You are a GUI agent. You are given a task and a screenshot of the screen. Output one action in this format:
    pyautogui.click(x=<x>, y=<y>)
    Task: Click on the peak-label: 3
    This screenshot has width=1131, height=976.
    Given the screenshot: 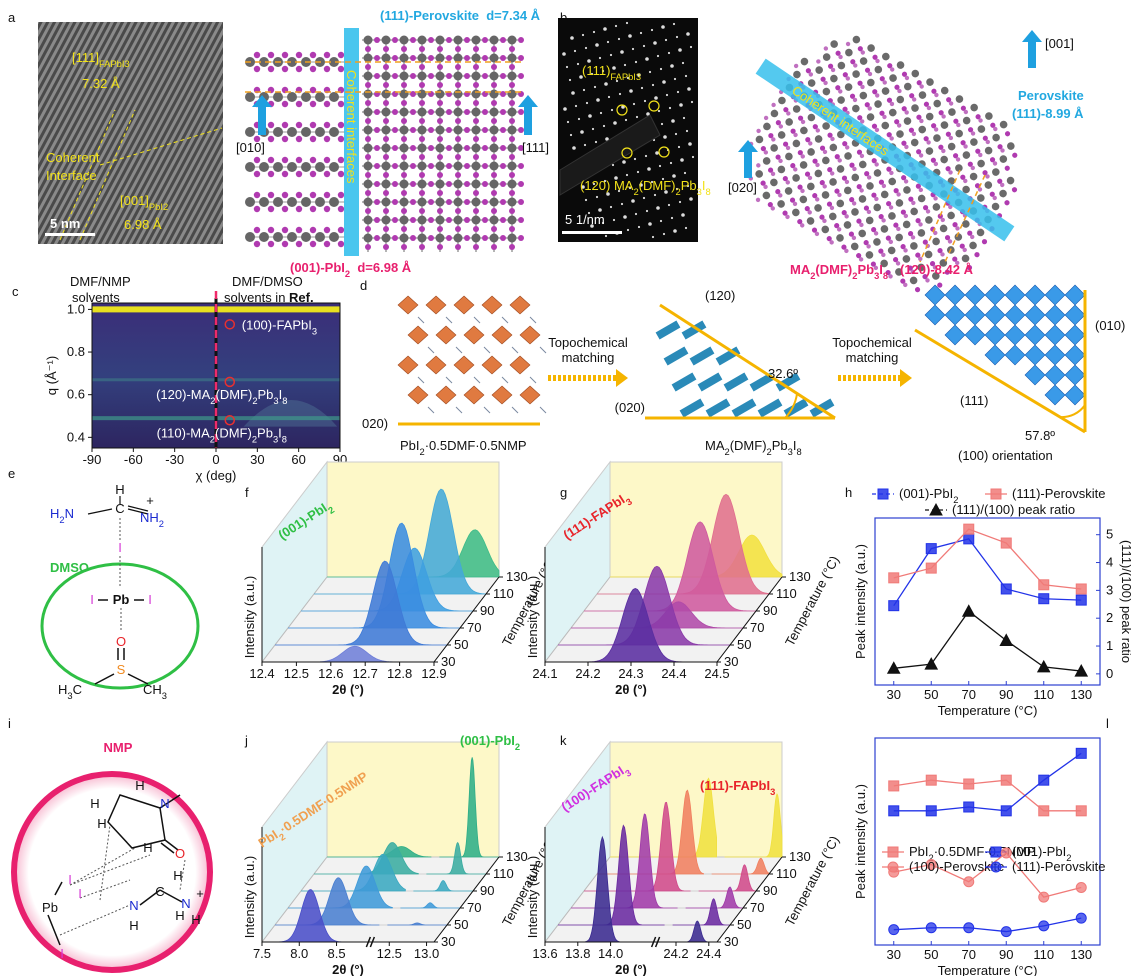 What is the action you would take?
    pyautogui.click(x=275, y=439)
    